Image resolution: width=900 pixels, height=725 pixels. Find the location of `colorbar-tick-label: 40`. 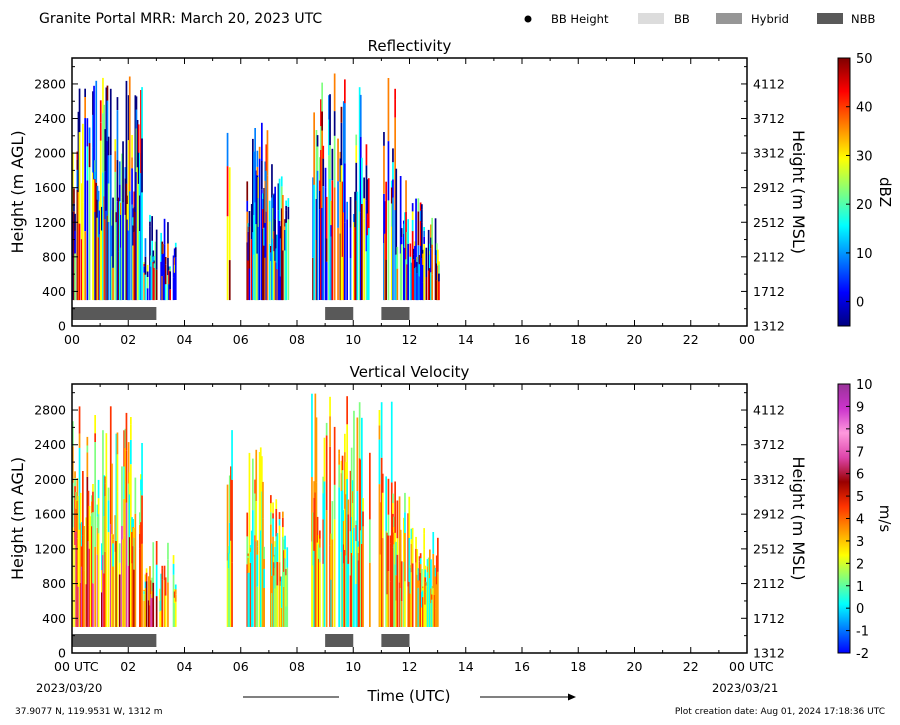

colorbar-tick-label: 40 is located at coordinates (864, 108).